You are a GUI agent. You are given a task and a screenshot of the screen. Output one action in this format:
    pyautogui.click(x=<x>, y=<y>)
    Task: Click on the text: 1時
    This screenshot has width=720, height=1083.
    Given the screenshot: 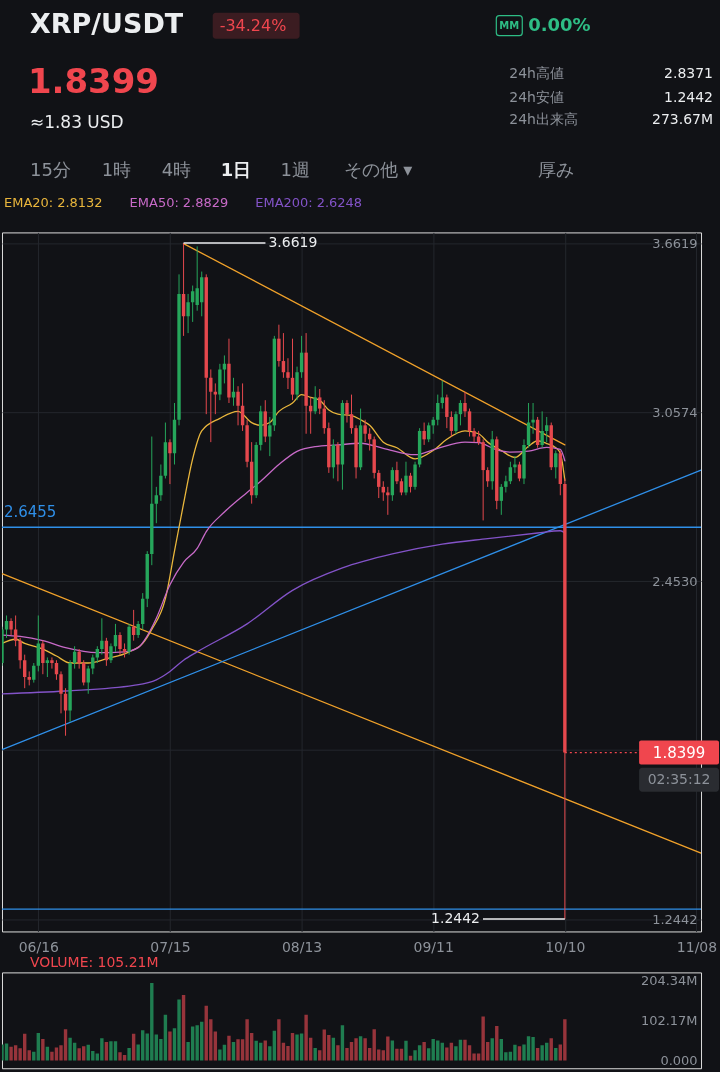 What is the action you would take?
    pyautogui.click(x=116, y=170)
    